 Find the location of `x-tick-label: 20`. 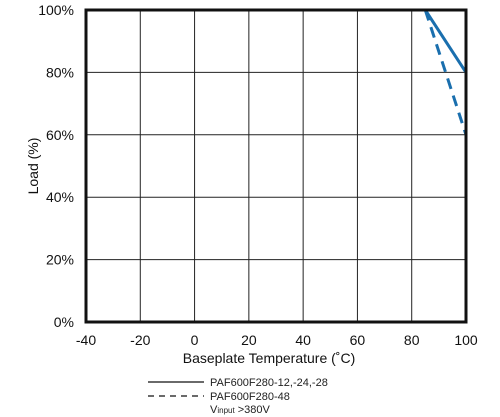

x-tick-label: 20 is located at coordinates (249, 340).